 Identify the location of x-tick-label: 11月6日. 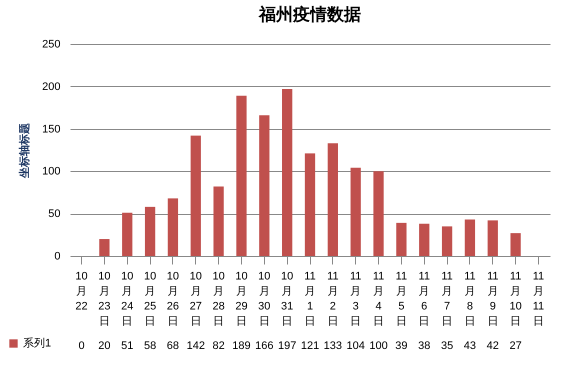
(424, 299).